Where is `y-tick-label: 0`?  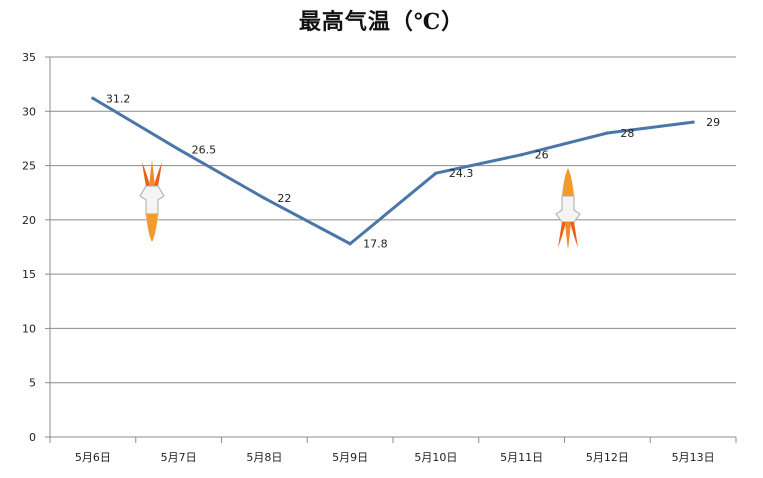
y-tick-label: 0 is located at coordinates (32, 437).